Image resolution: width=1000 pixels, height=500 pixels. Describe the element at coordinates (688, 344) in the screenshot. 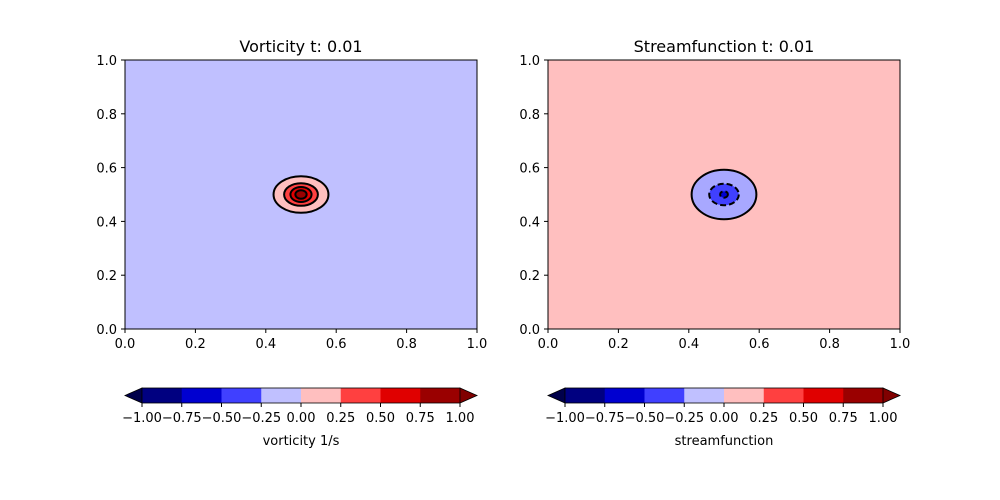

I see `streamfunction-xtick-label: 0.4` at that location.